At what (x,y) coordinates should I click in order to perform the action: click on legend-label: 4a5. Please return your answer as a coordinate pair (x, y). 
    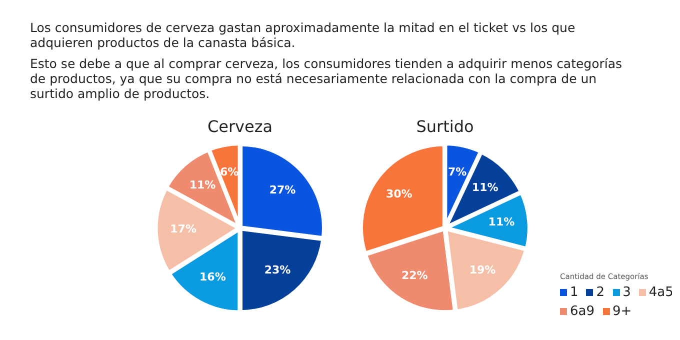
    Looking at the image, I should click on (660, 292).